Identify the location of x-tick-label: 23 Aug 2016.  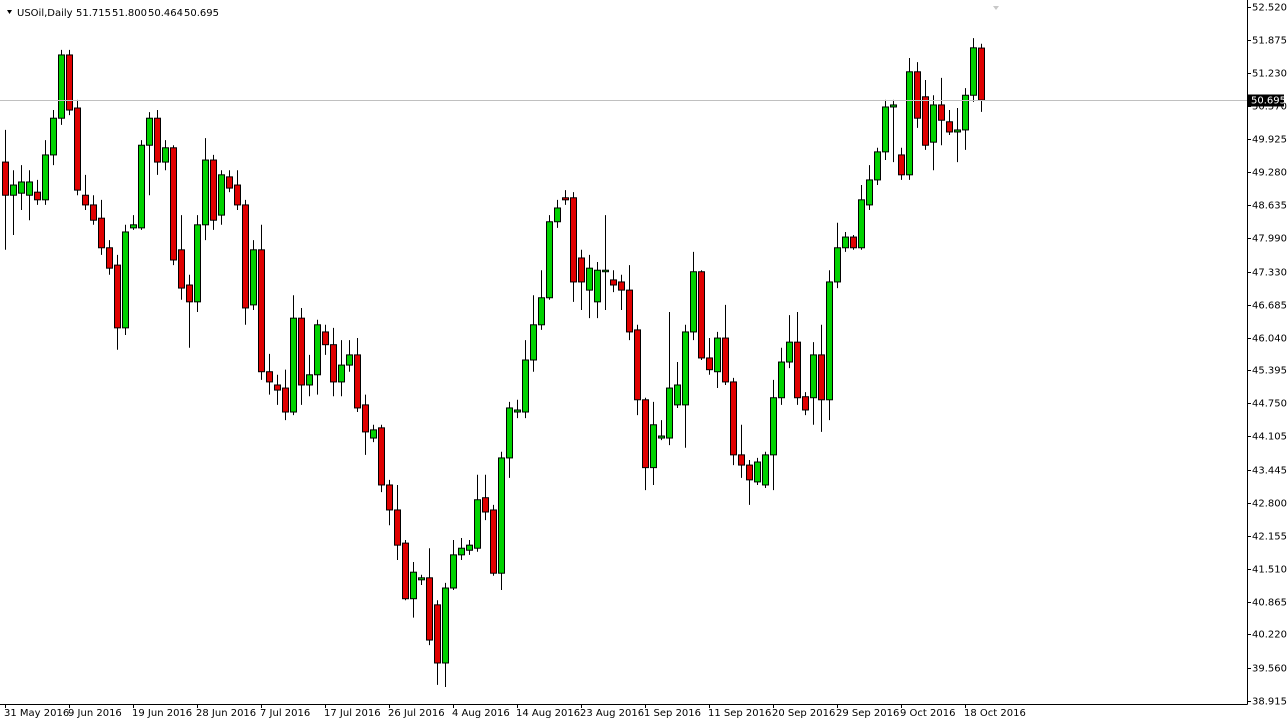
(612, 713).